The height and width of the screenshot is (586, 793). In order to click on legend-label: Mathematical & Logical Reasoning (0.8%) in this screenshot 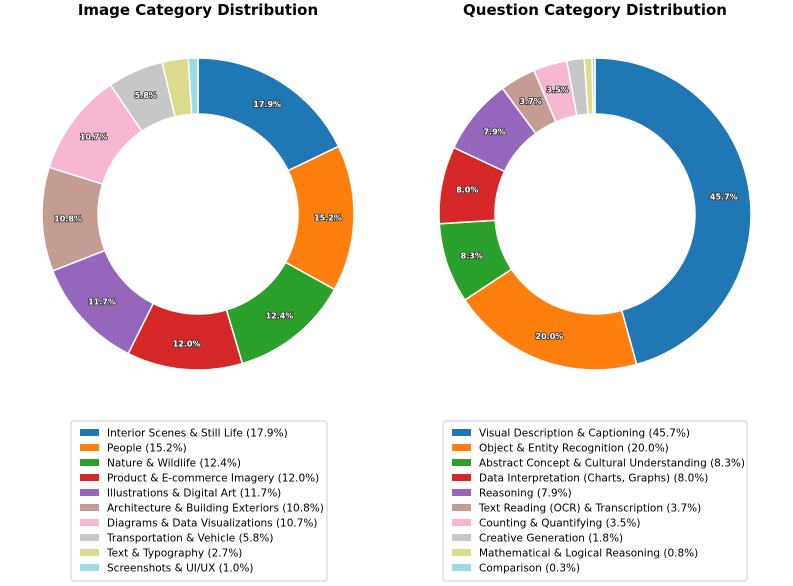, I will do `click(588, 554)`.